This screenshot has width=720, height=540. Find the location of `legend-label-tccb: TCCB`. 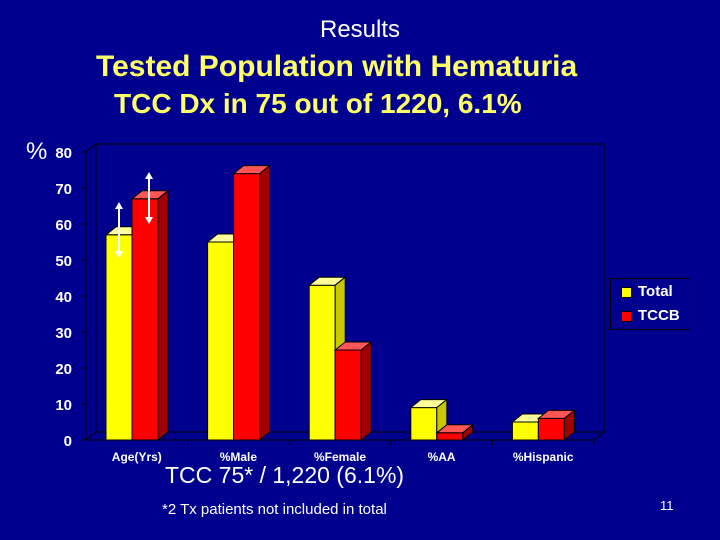

legend-label-tccb: TCCB is located at coordinates (659, 315).